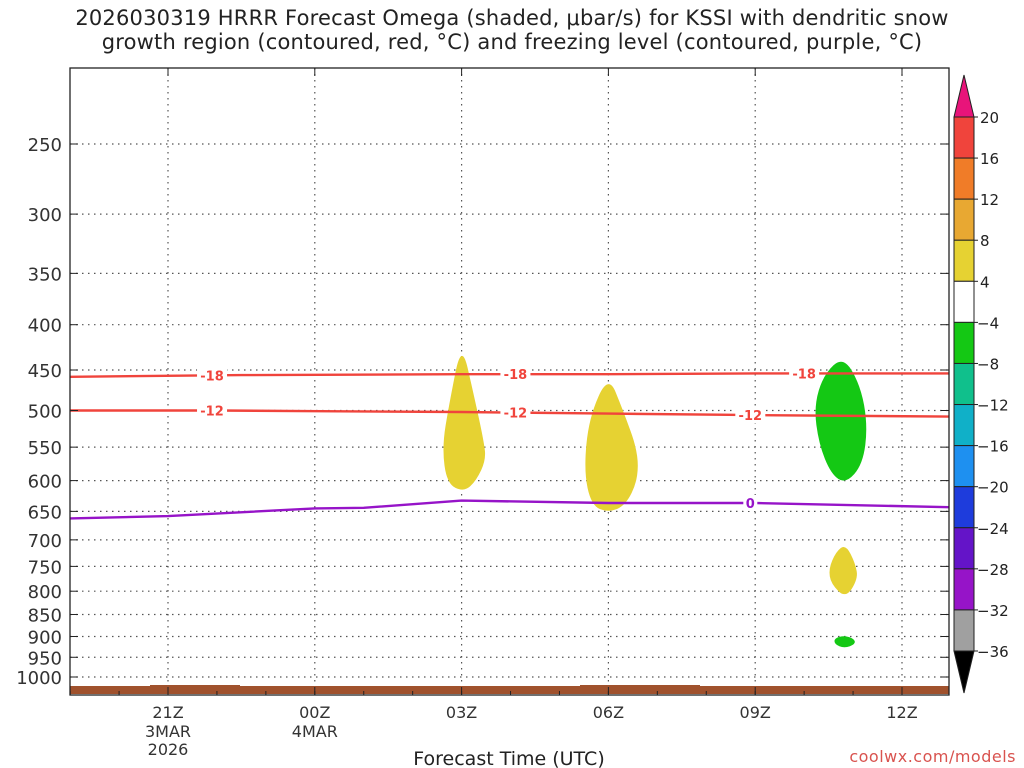  I want to click on x-axis-label: Forecast Time (UTC), so click(508, 758).